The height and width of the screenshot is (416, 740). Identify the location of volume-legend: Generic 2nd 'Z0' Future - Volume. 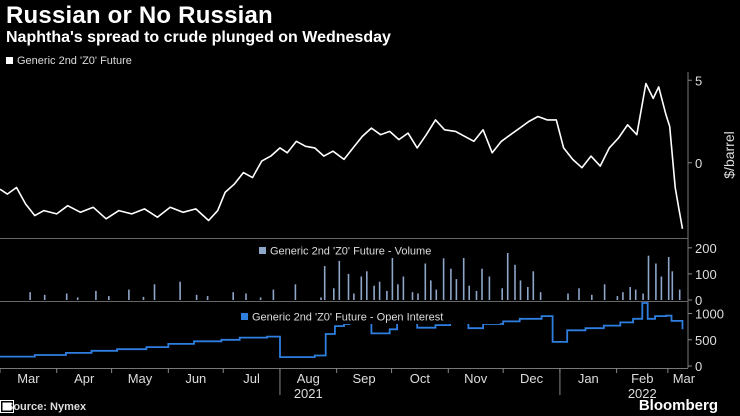
(365, 250).